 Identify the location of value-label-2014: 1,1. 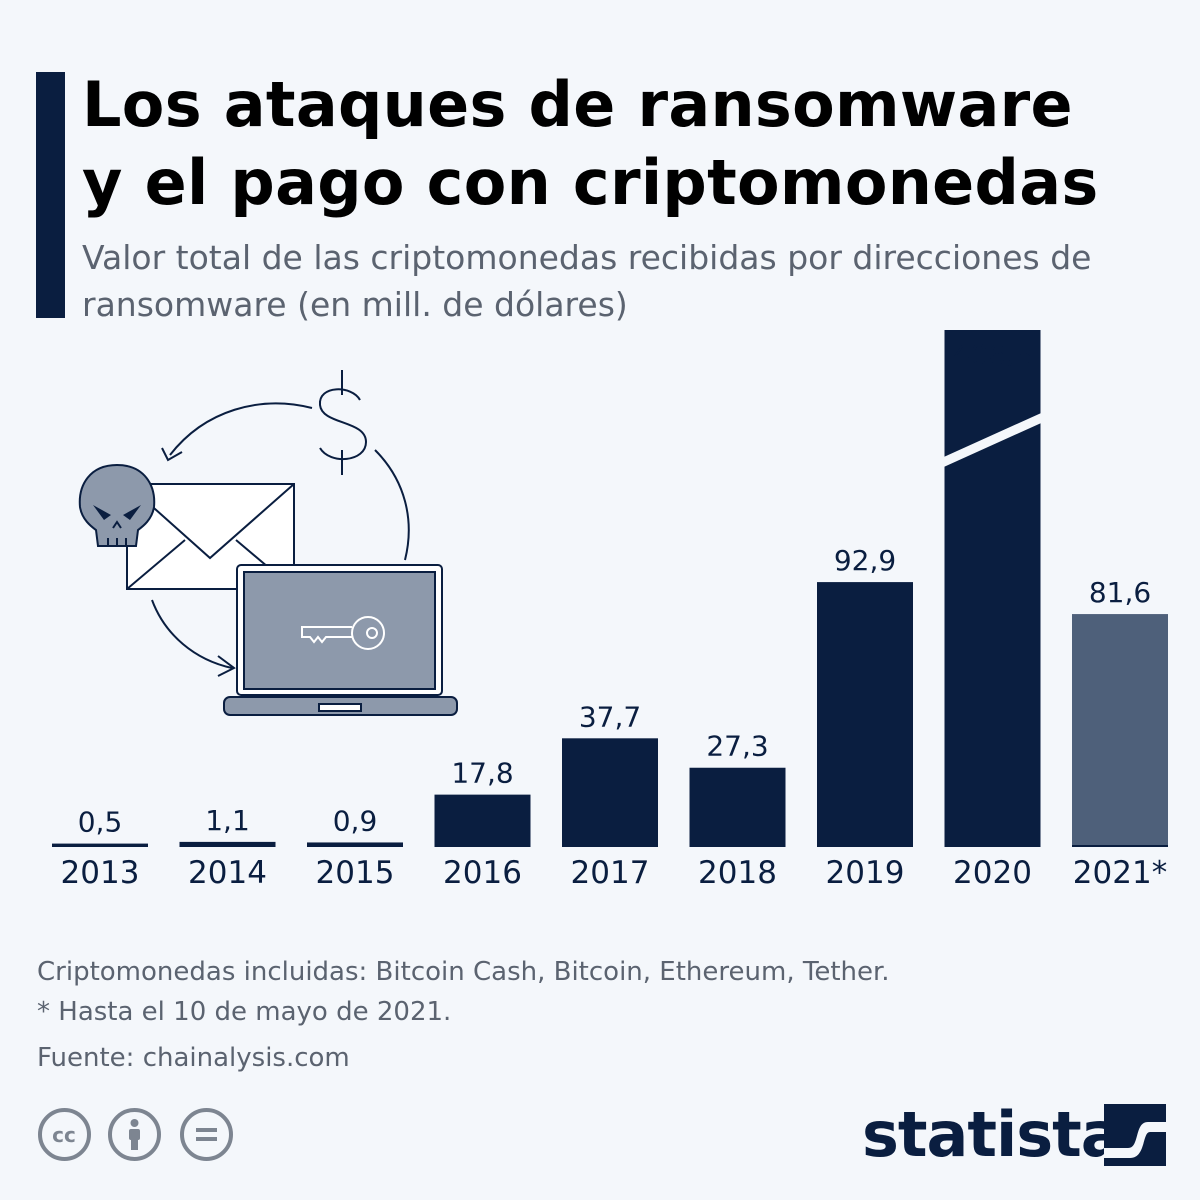
(227, 820).